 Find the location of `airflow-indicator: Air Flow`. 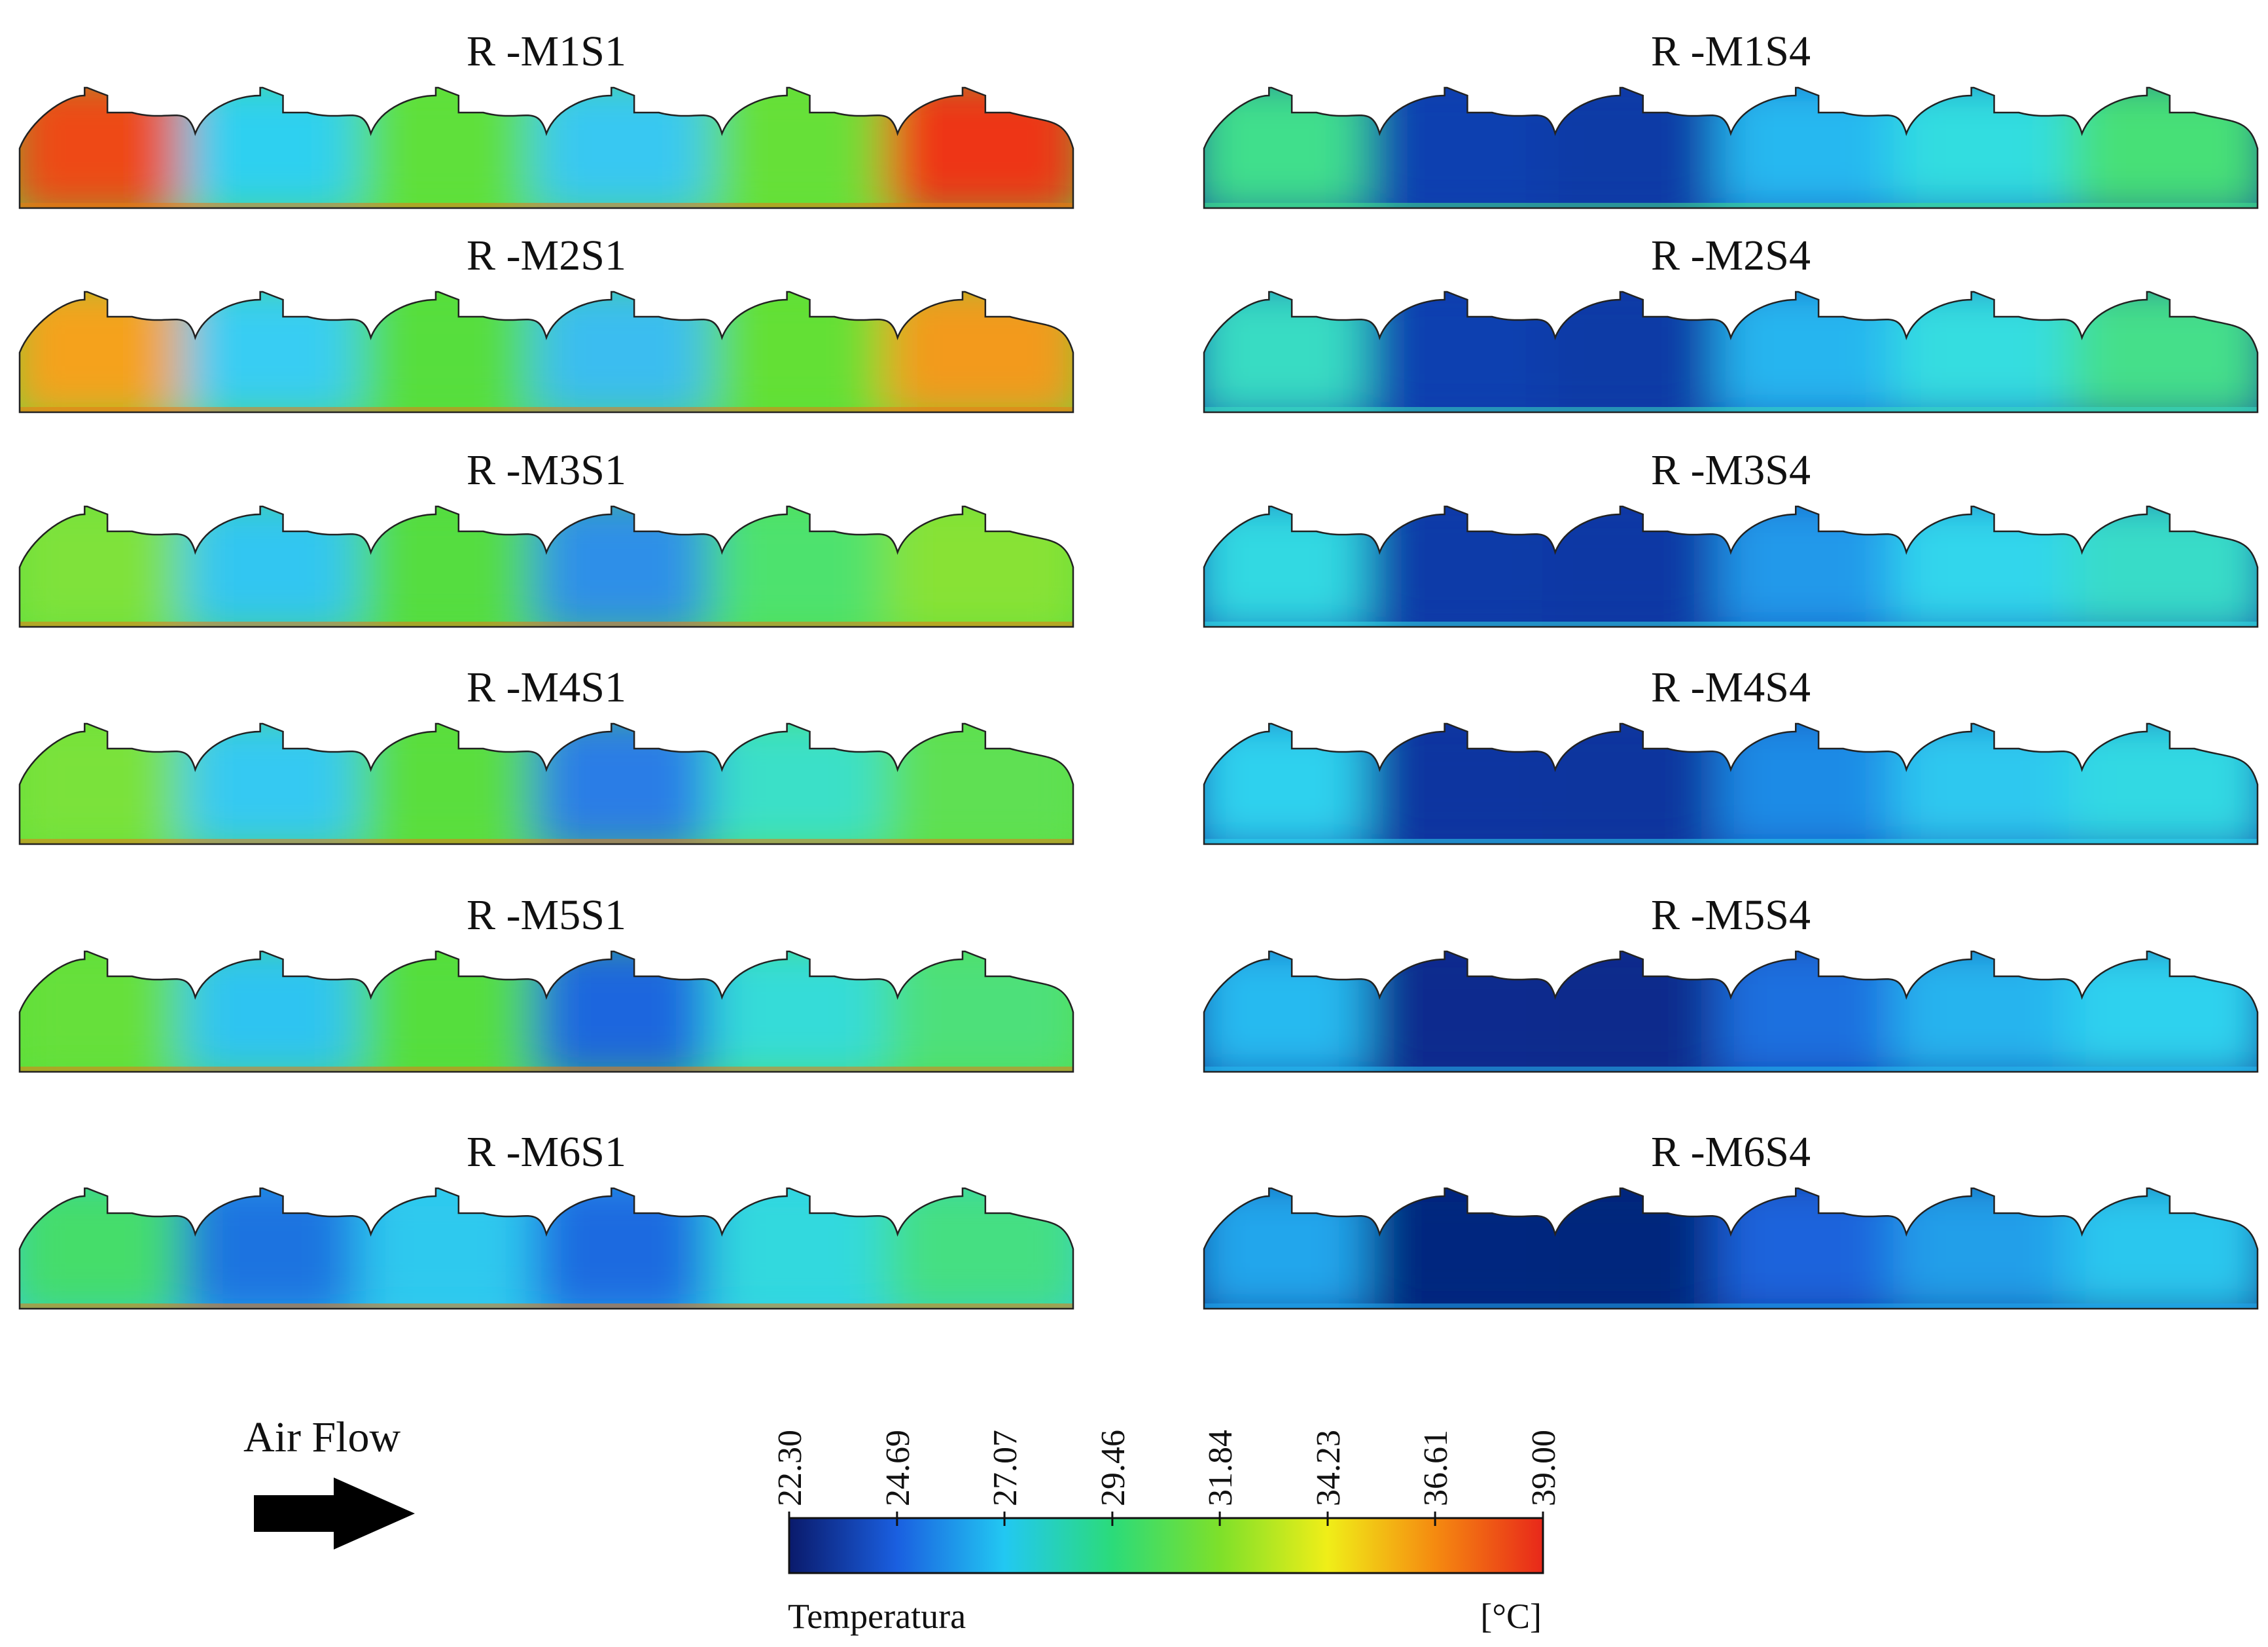

airflow-indicator: Air Flow is located at coordinates (329, 1481).